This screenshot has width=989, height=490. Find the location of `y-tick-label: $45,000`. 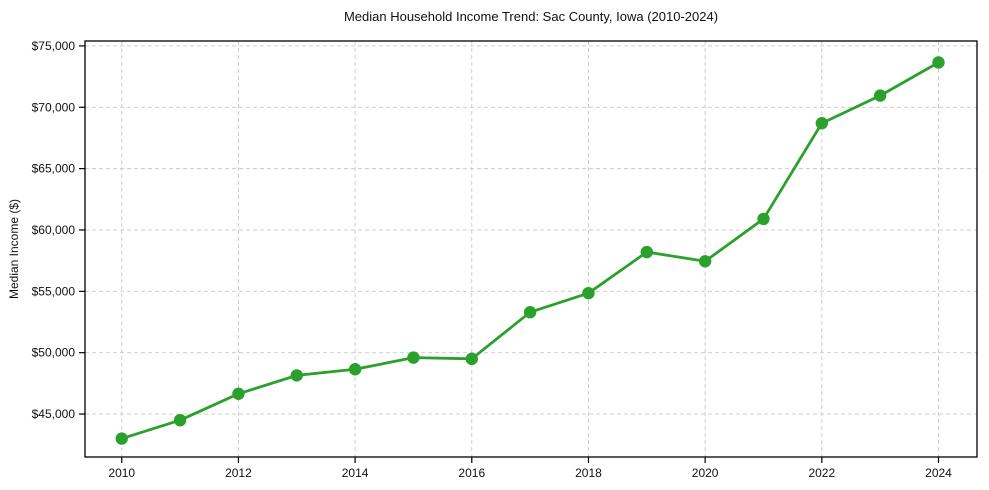

y-tick-label: $45,000 is located at coordinates (54, 414).